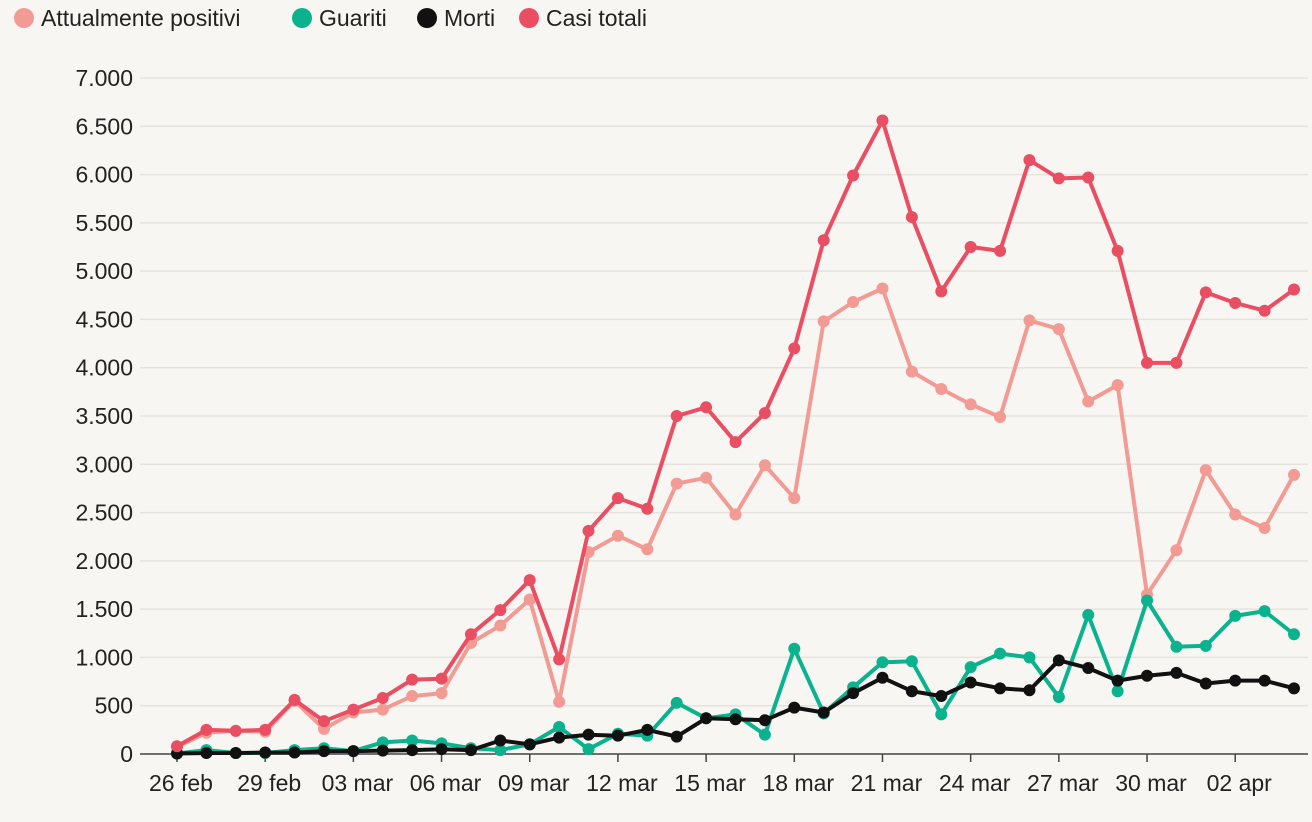  I want to click on legend-item-3: Morti, so click(456, 18).